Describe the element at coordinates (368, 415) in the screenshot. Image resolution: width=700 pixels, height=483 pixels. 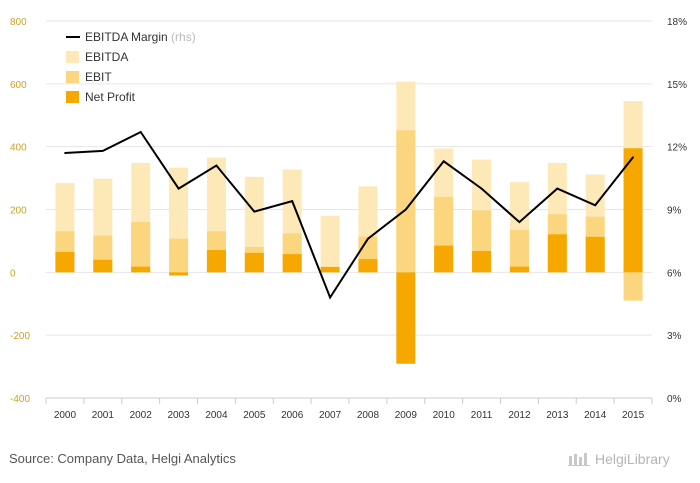
I see `x-tick-label: 2008` at that location.